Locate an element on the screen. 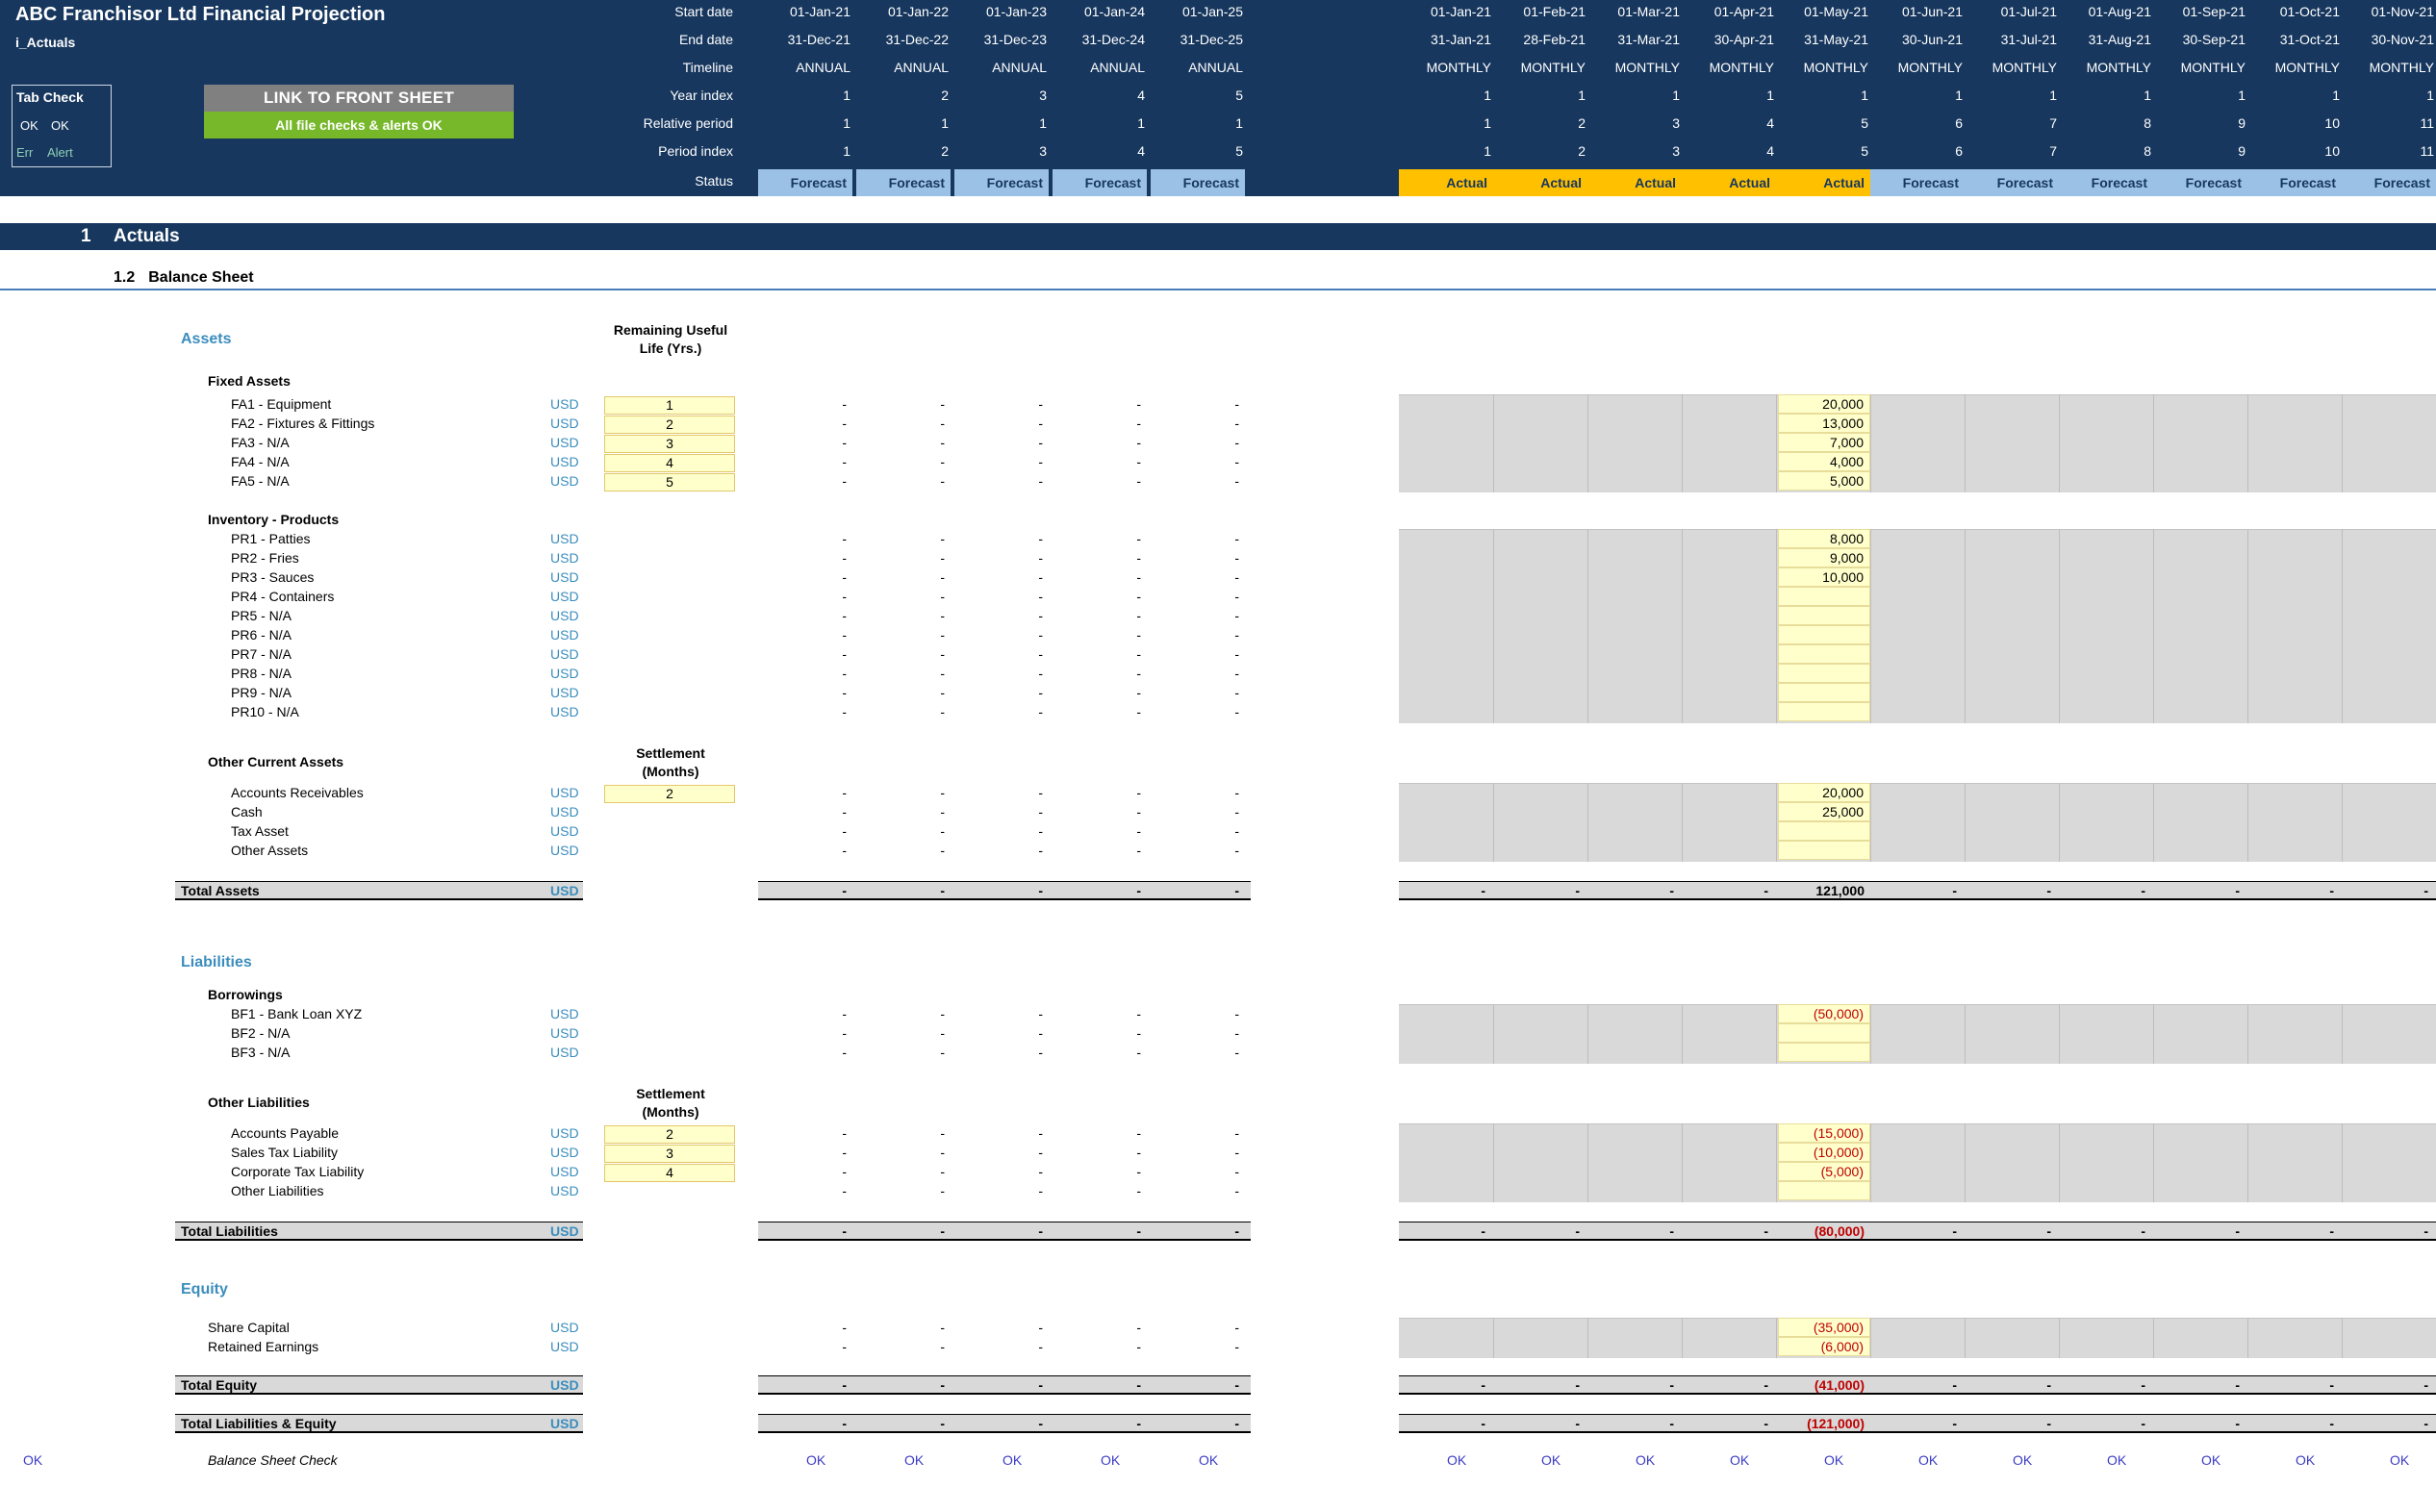 The width and height of the screenshot is (2436, 1512). may-actual-input: (5,000) is located at coordinates (1824, 1172).